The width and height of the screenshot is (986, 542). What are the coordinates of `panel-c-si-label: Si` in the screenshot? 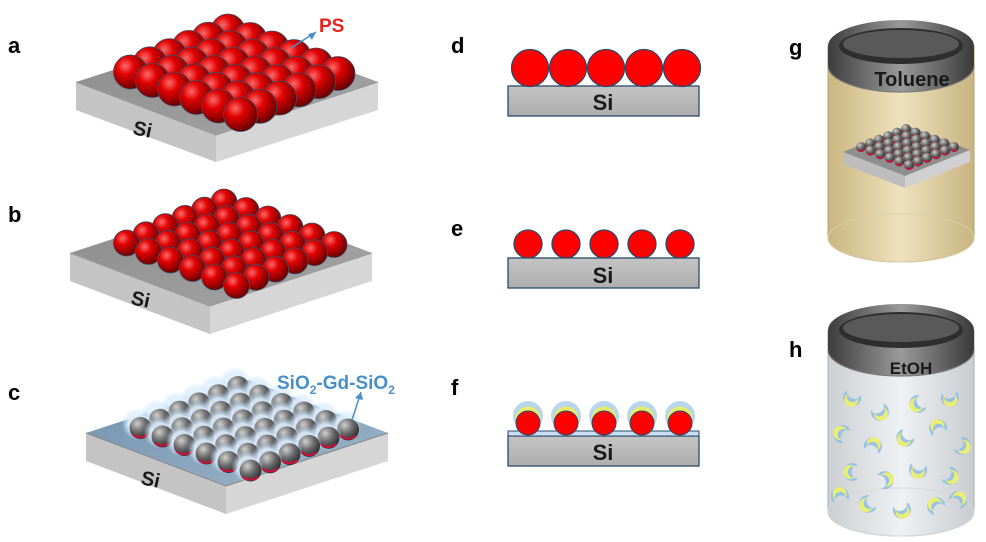 It's located at (150, 479).